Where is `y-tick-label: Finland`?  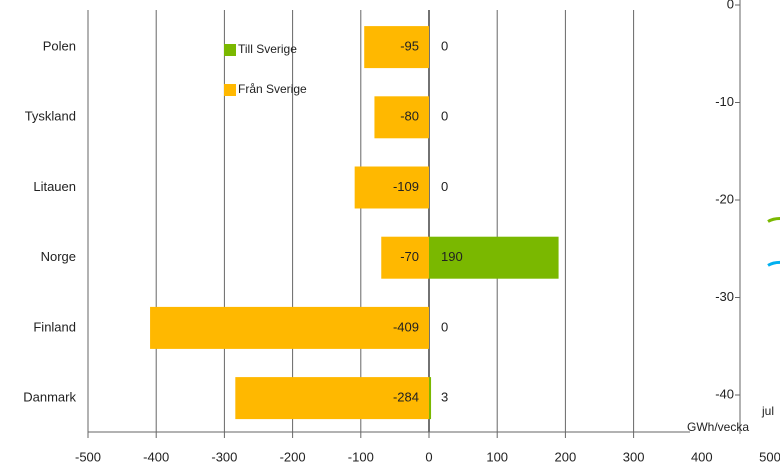
y-tick-label: Finland is located at coordinates (54, 326).